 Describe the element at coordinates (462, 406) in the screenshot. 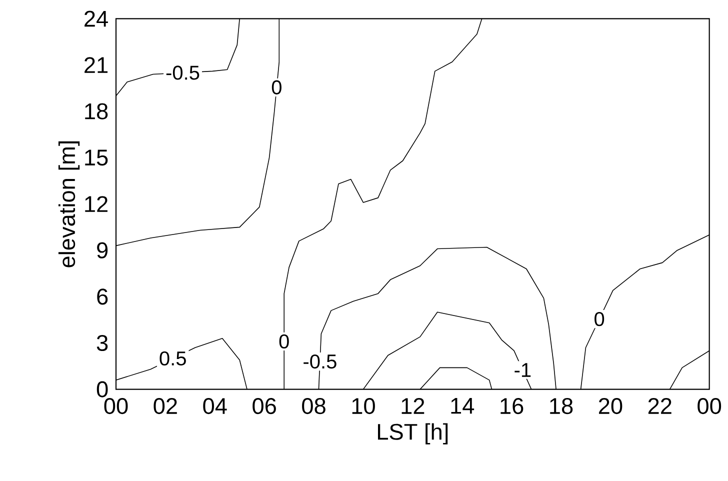

I see `x-tick-label: 14` at that location.